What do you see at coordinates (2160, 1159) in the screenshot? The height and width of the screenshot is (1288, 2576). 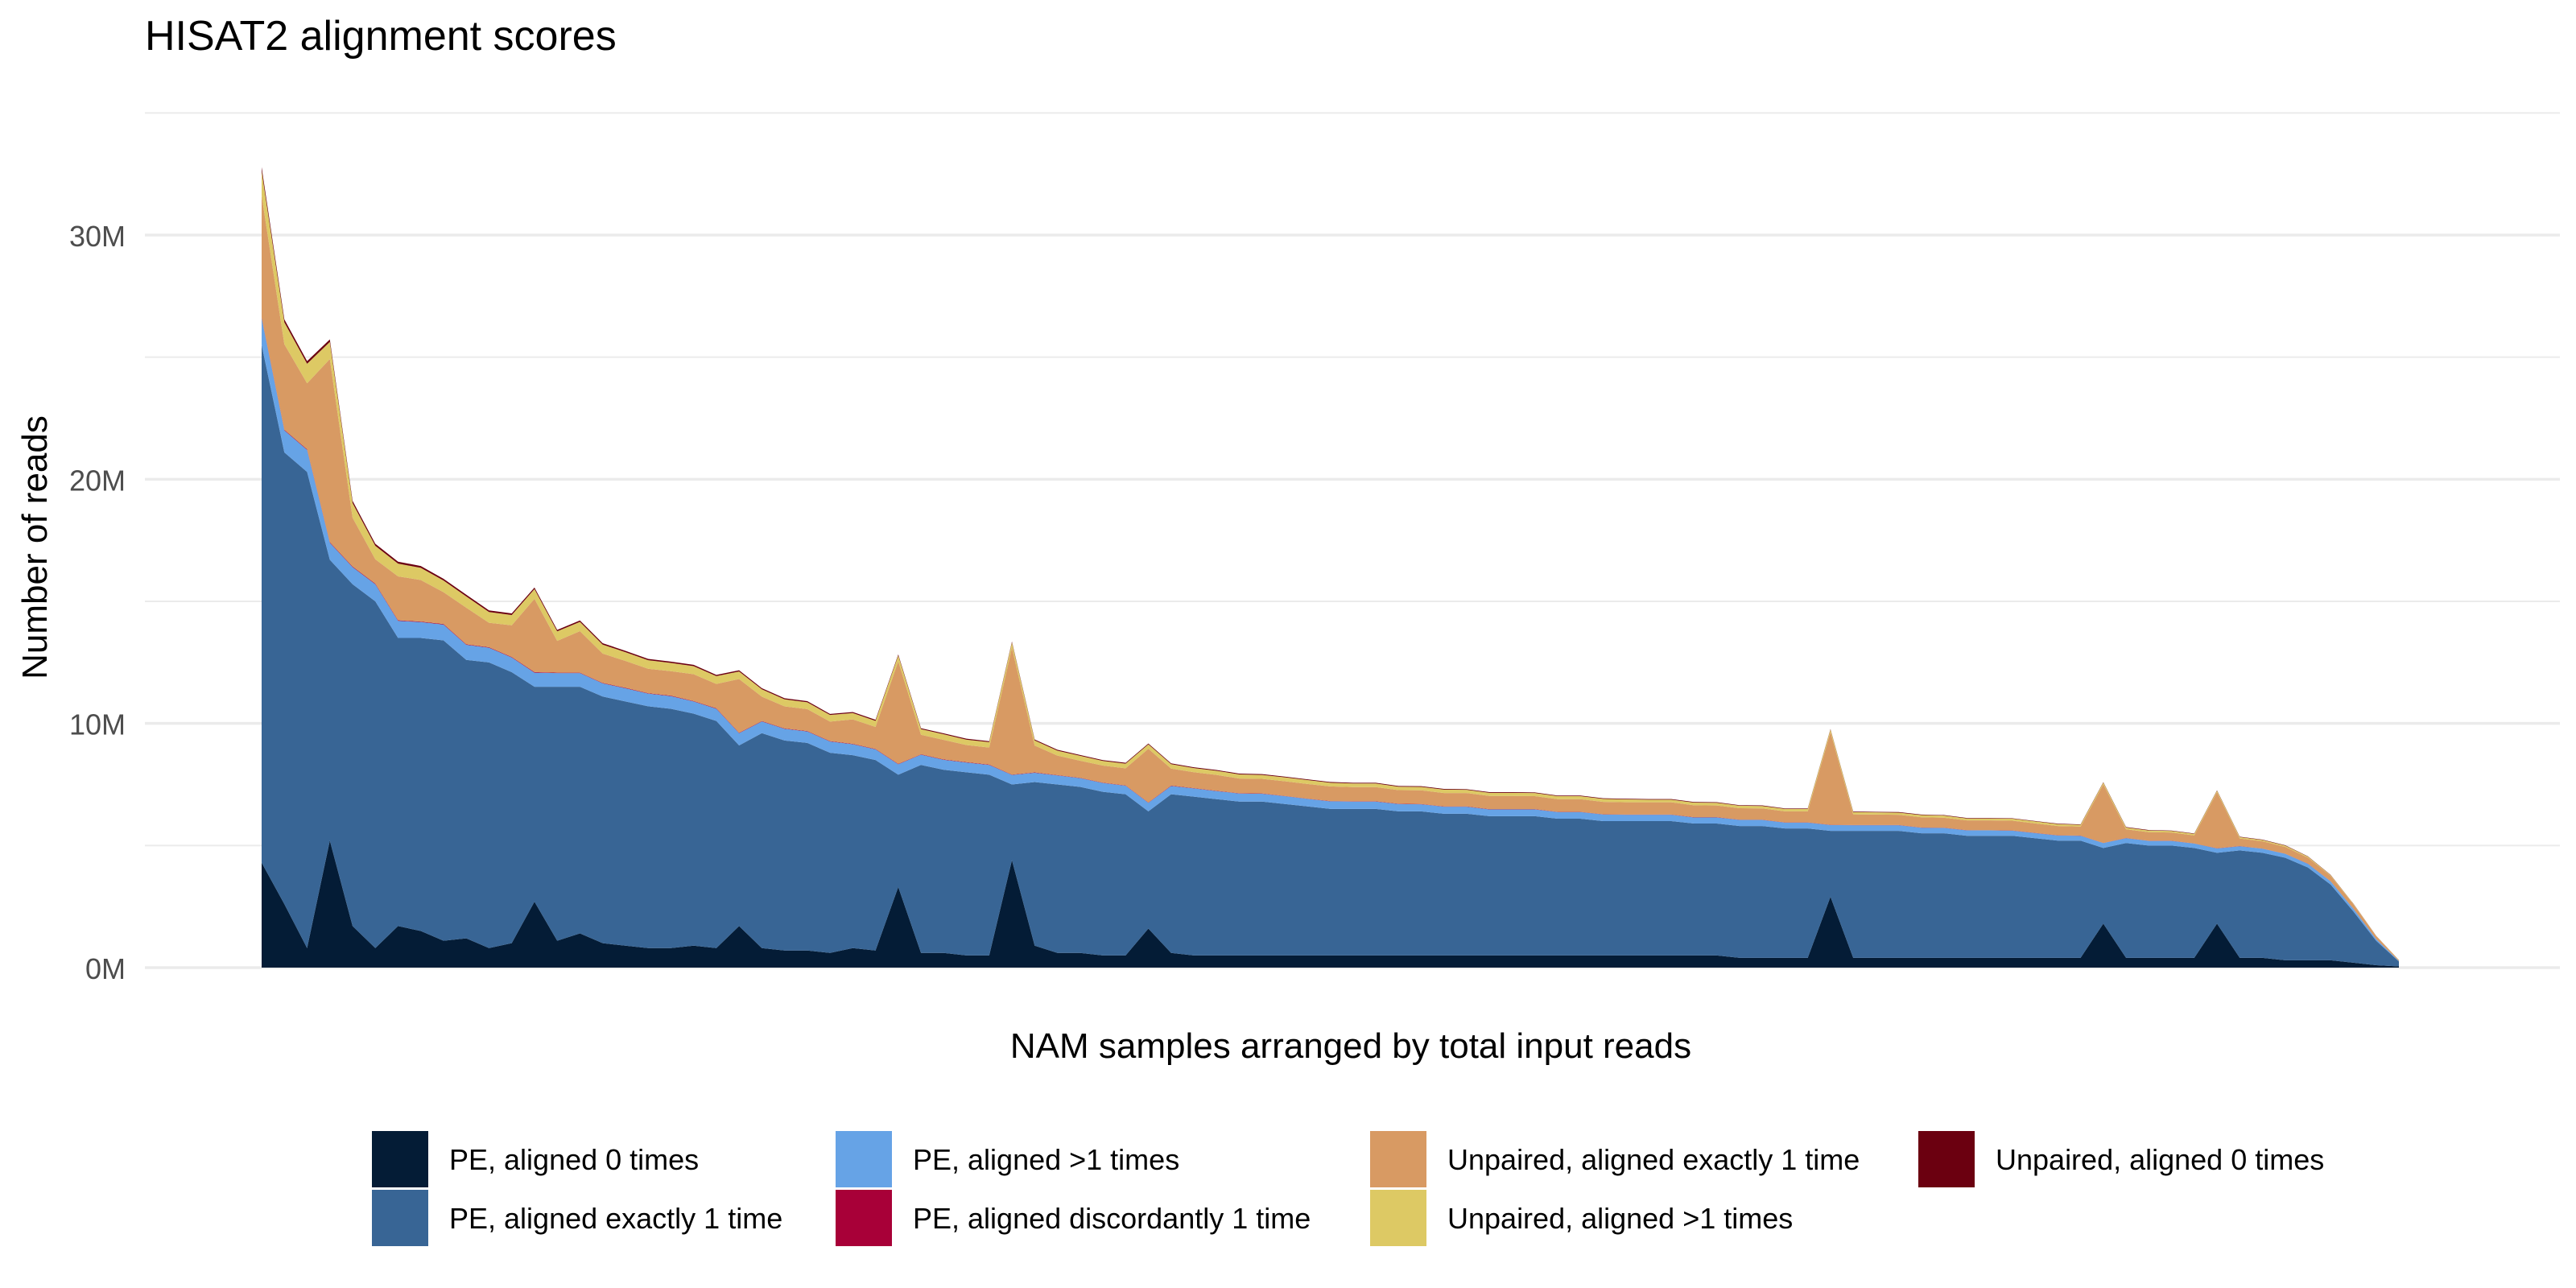 I see `legend-label: Unpaired, aligned 0 times` at bounding box center [2160, 1159].